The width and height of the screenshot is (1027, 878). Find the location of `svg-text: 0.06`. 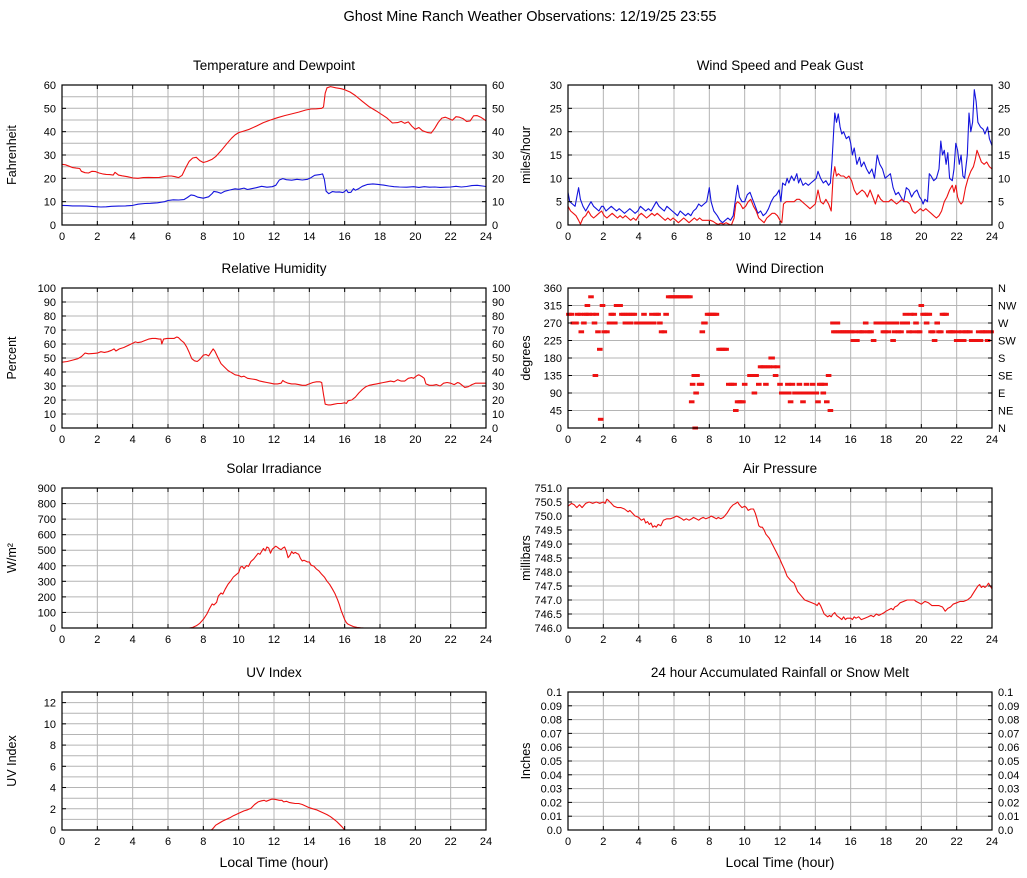

svg-text: 0.06 is located at coordinates (1008, 748).